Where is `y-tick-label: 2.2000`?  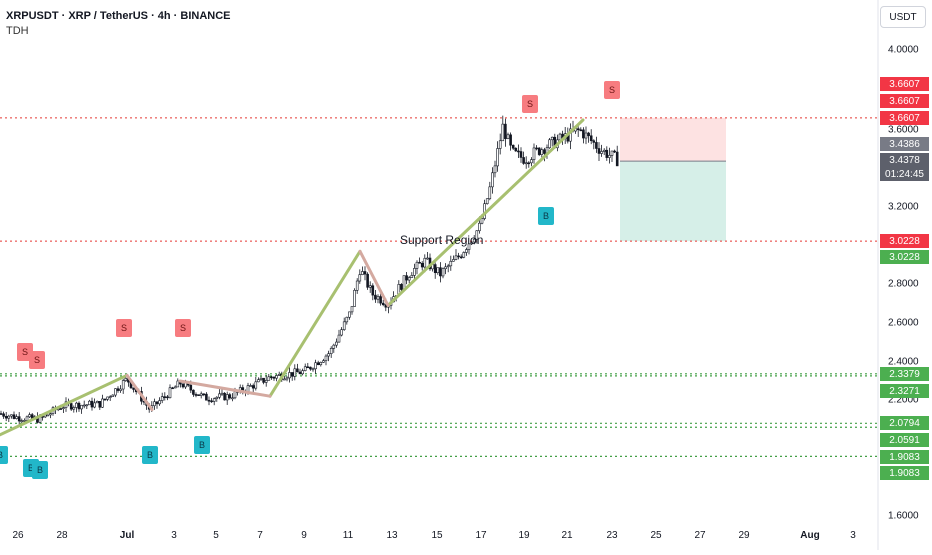
y-tick-label: 2.2000 is located at coordinates (903, 400).